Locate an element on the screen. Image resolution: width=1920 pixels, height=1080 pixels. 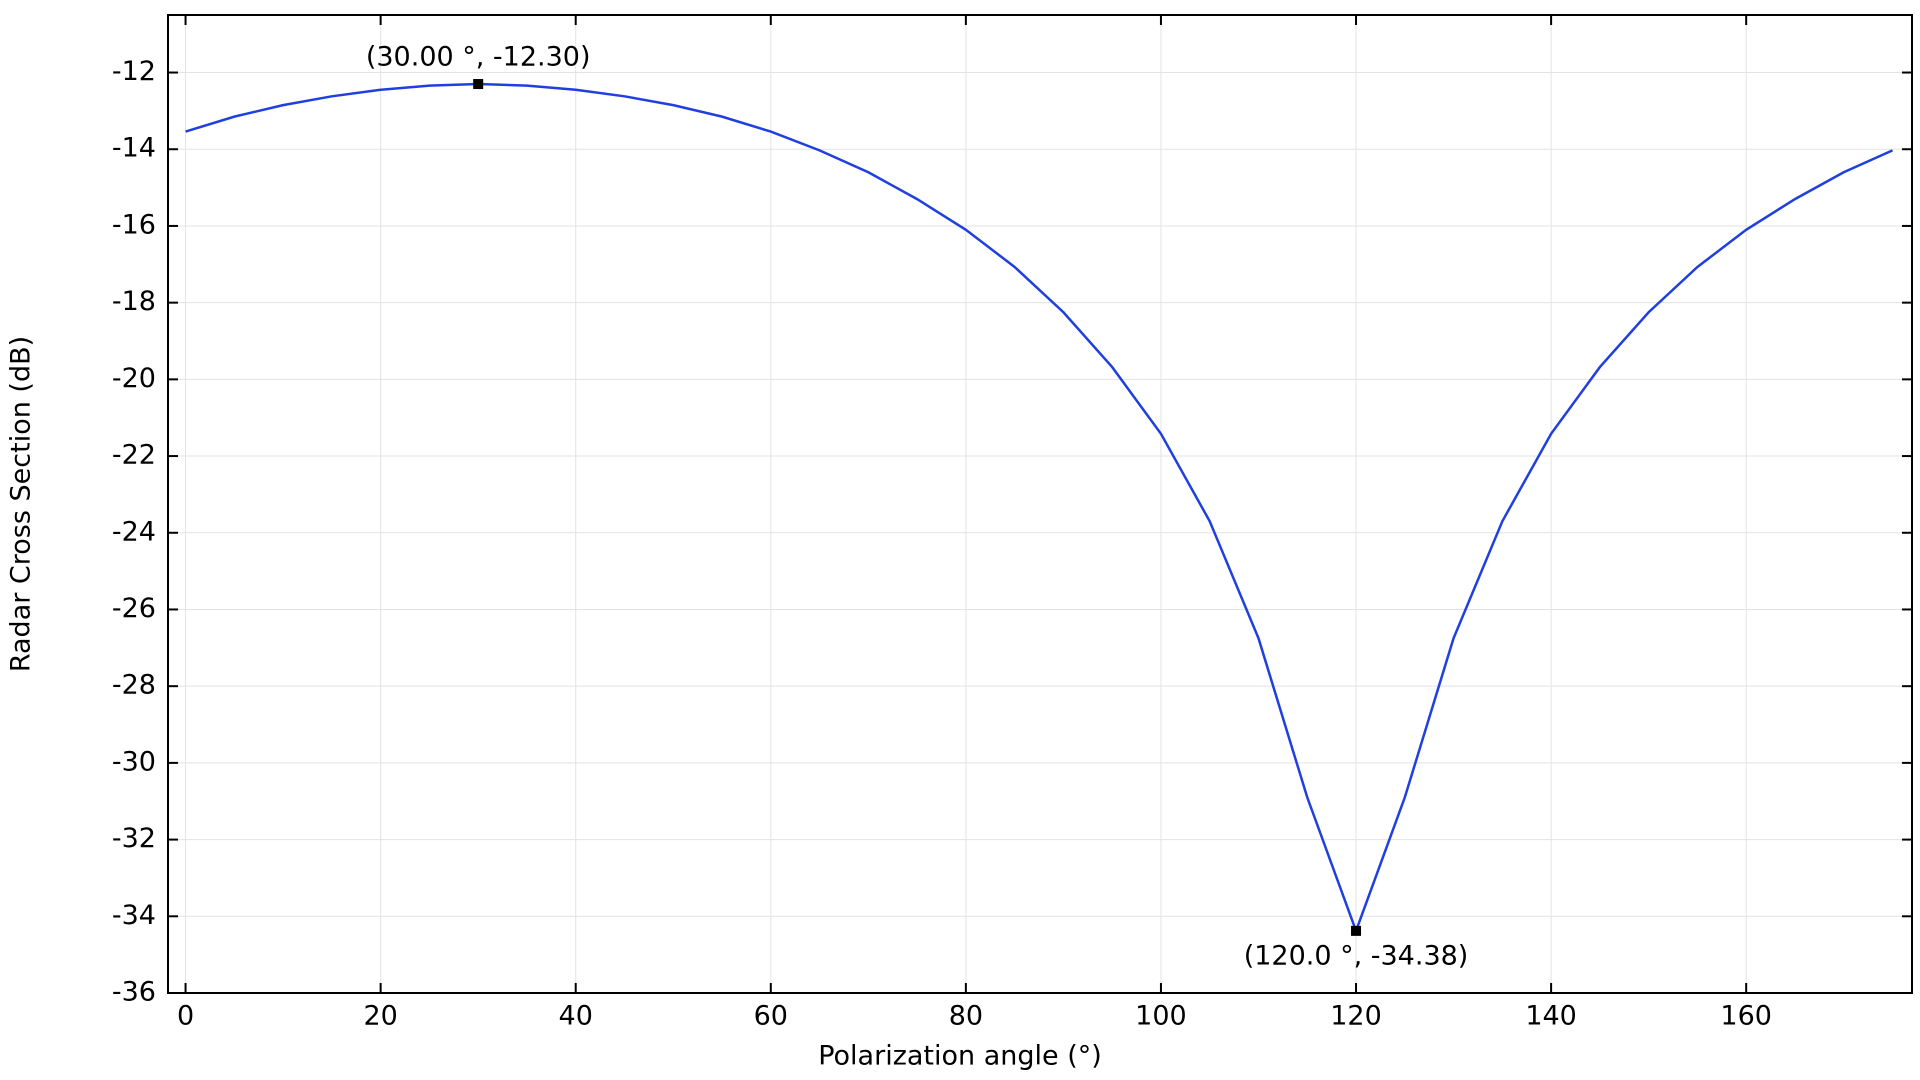
y-tick-label: -24 is located at coordinates (134, 531).